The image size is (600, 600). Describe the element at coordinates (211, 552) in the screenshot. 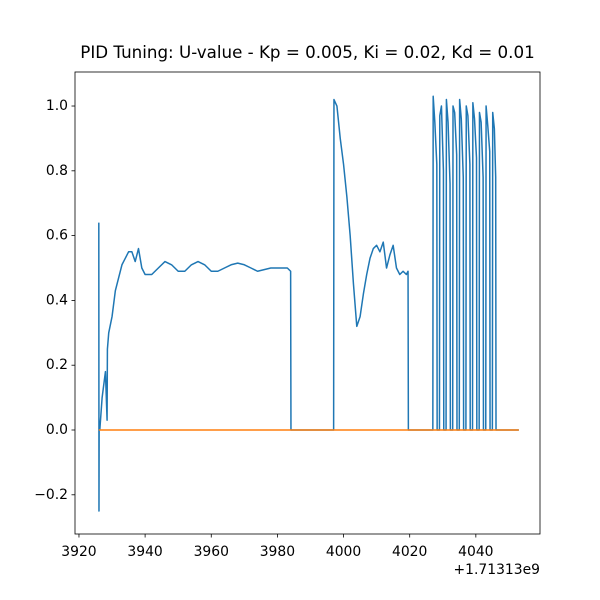

I see `x-tick-label: 3960` at that location.